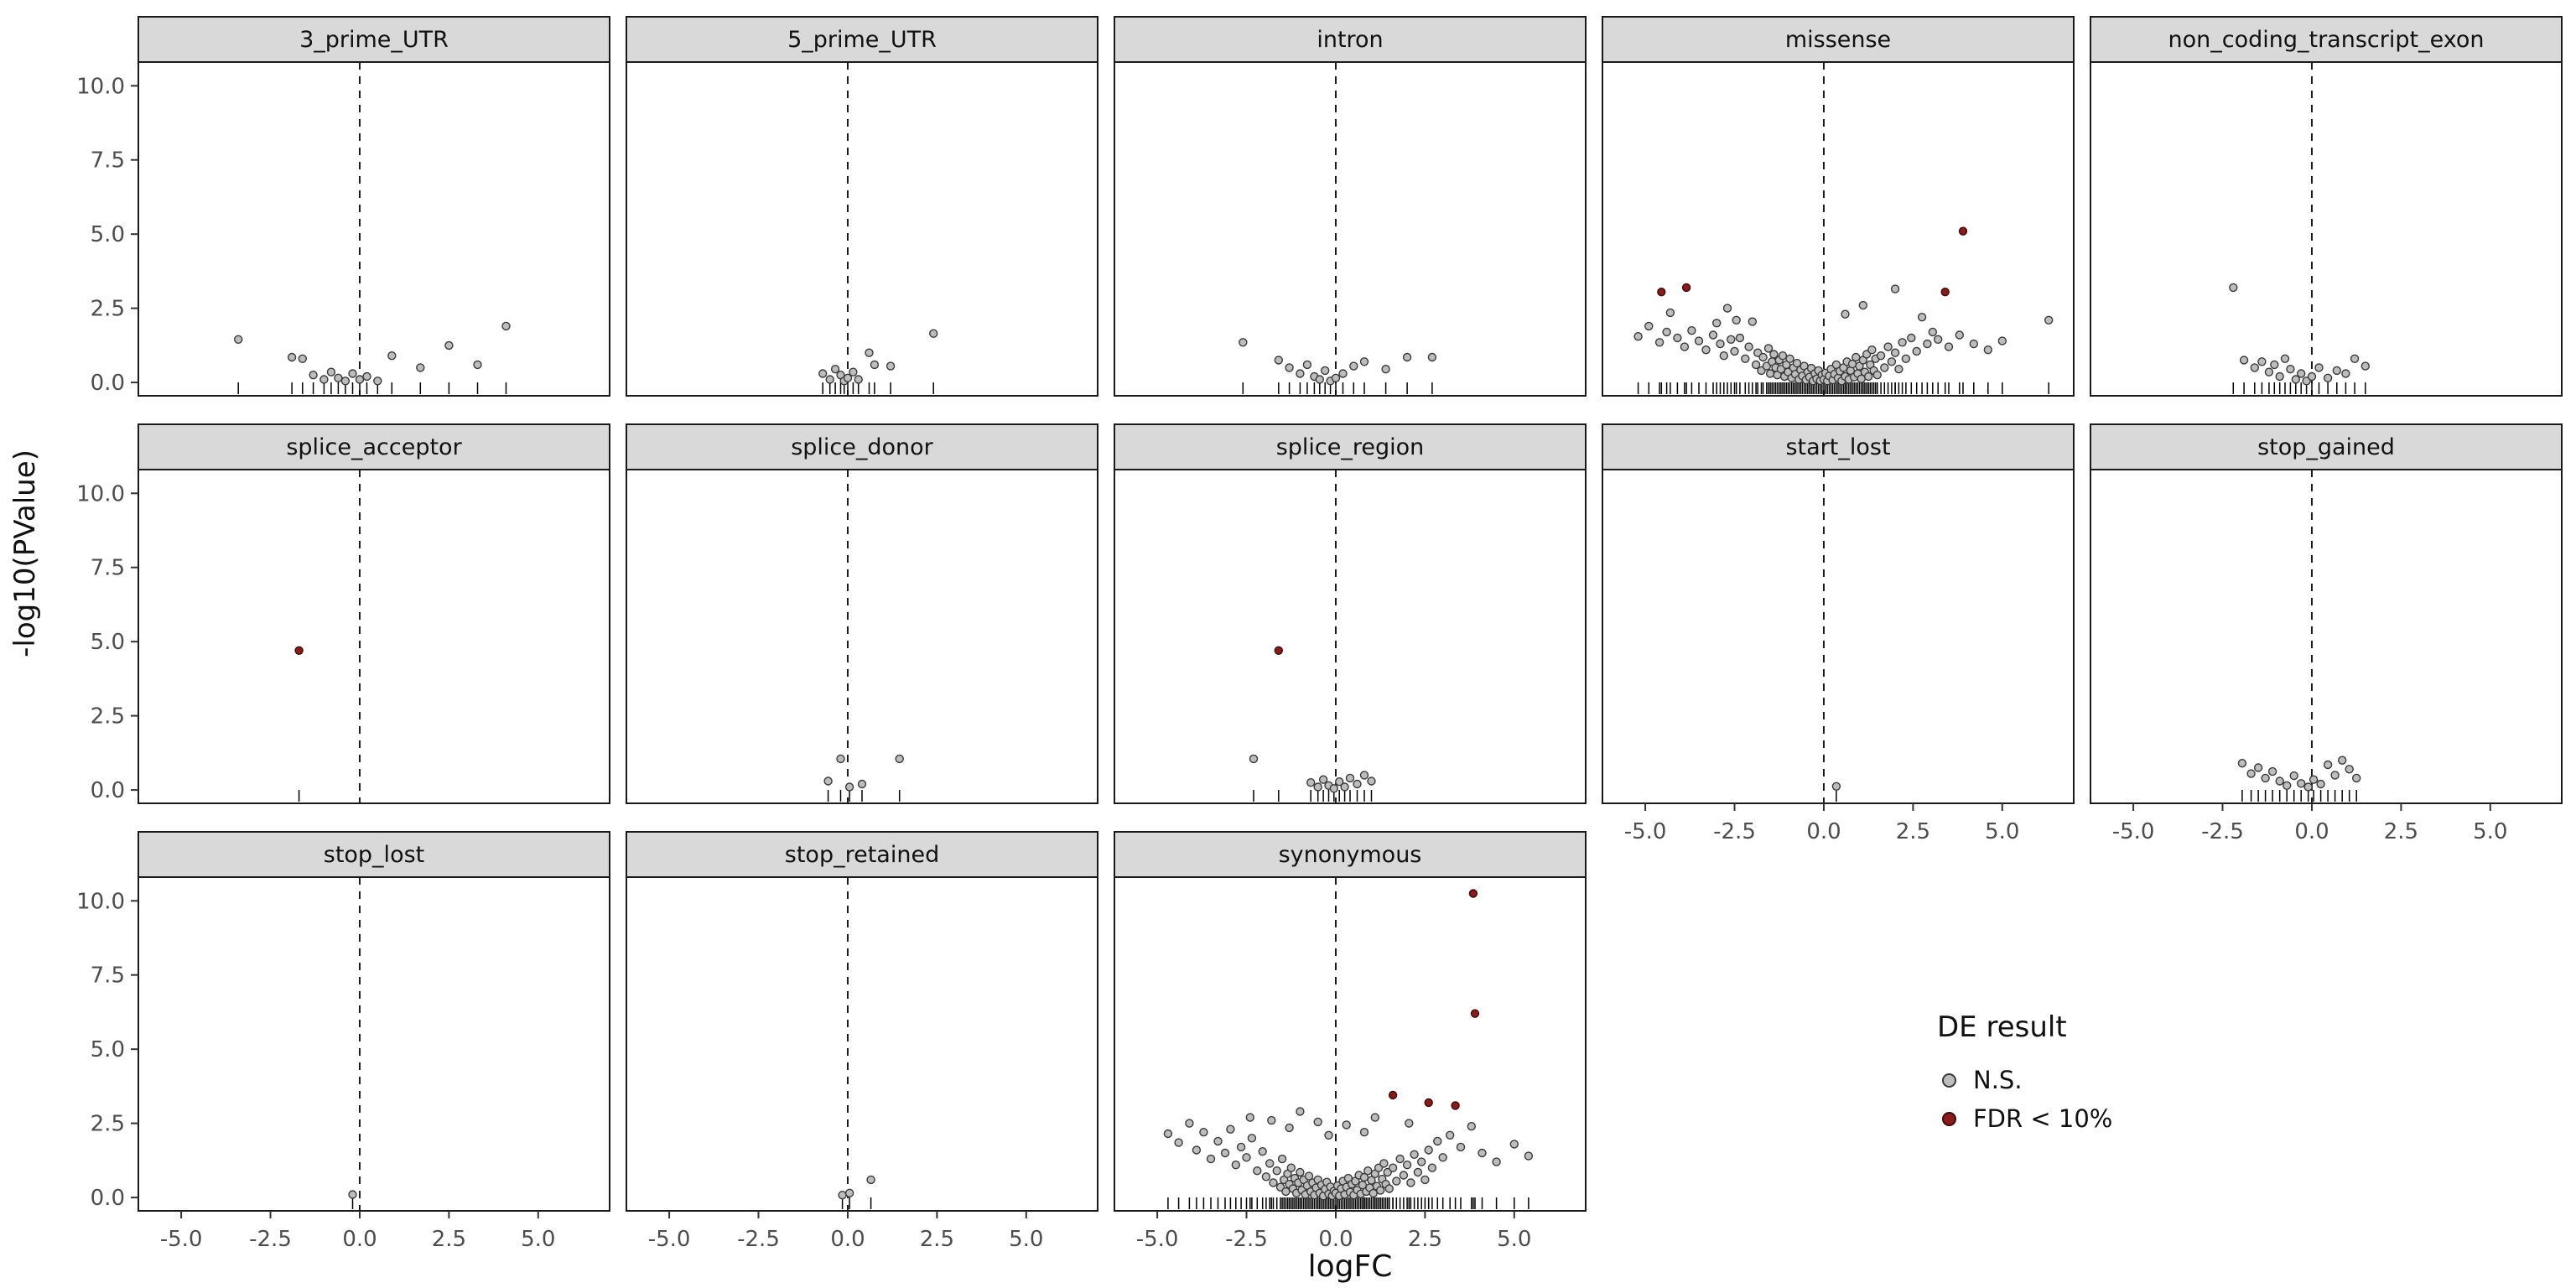  Describe the element at coordinates (2401, 831) in the screenshot. I see `x-tick-label: 2.5` at that location.